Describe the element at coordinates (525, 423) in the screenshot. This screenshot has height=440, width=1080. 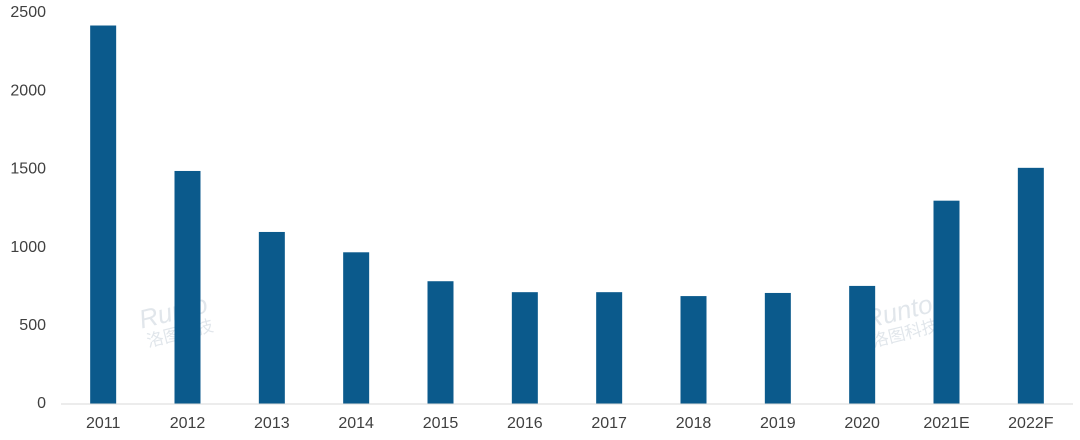
I see `x-tick-label: 2016` at that location.